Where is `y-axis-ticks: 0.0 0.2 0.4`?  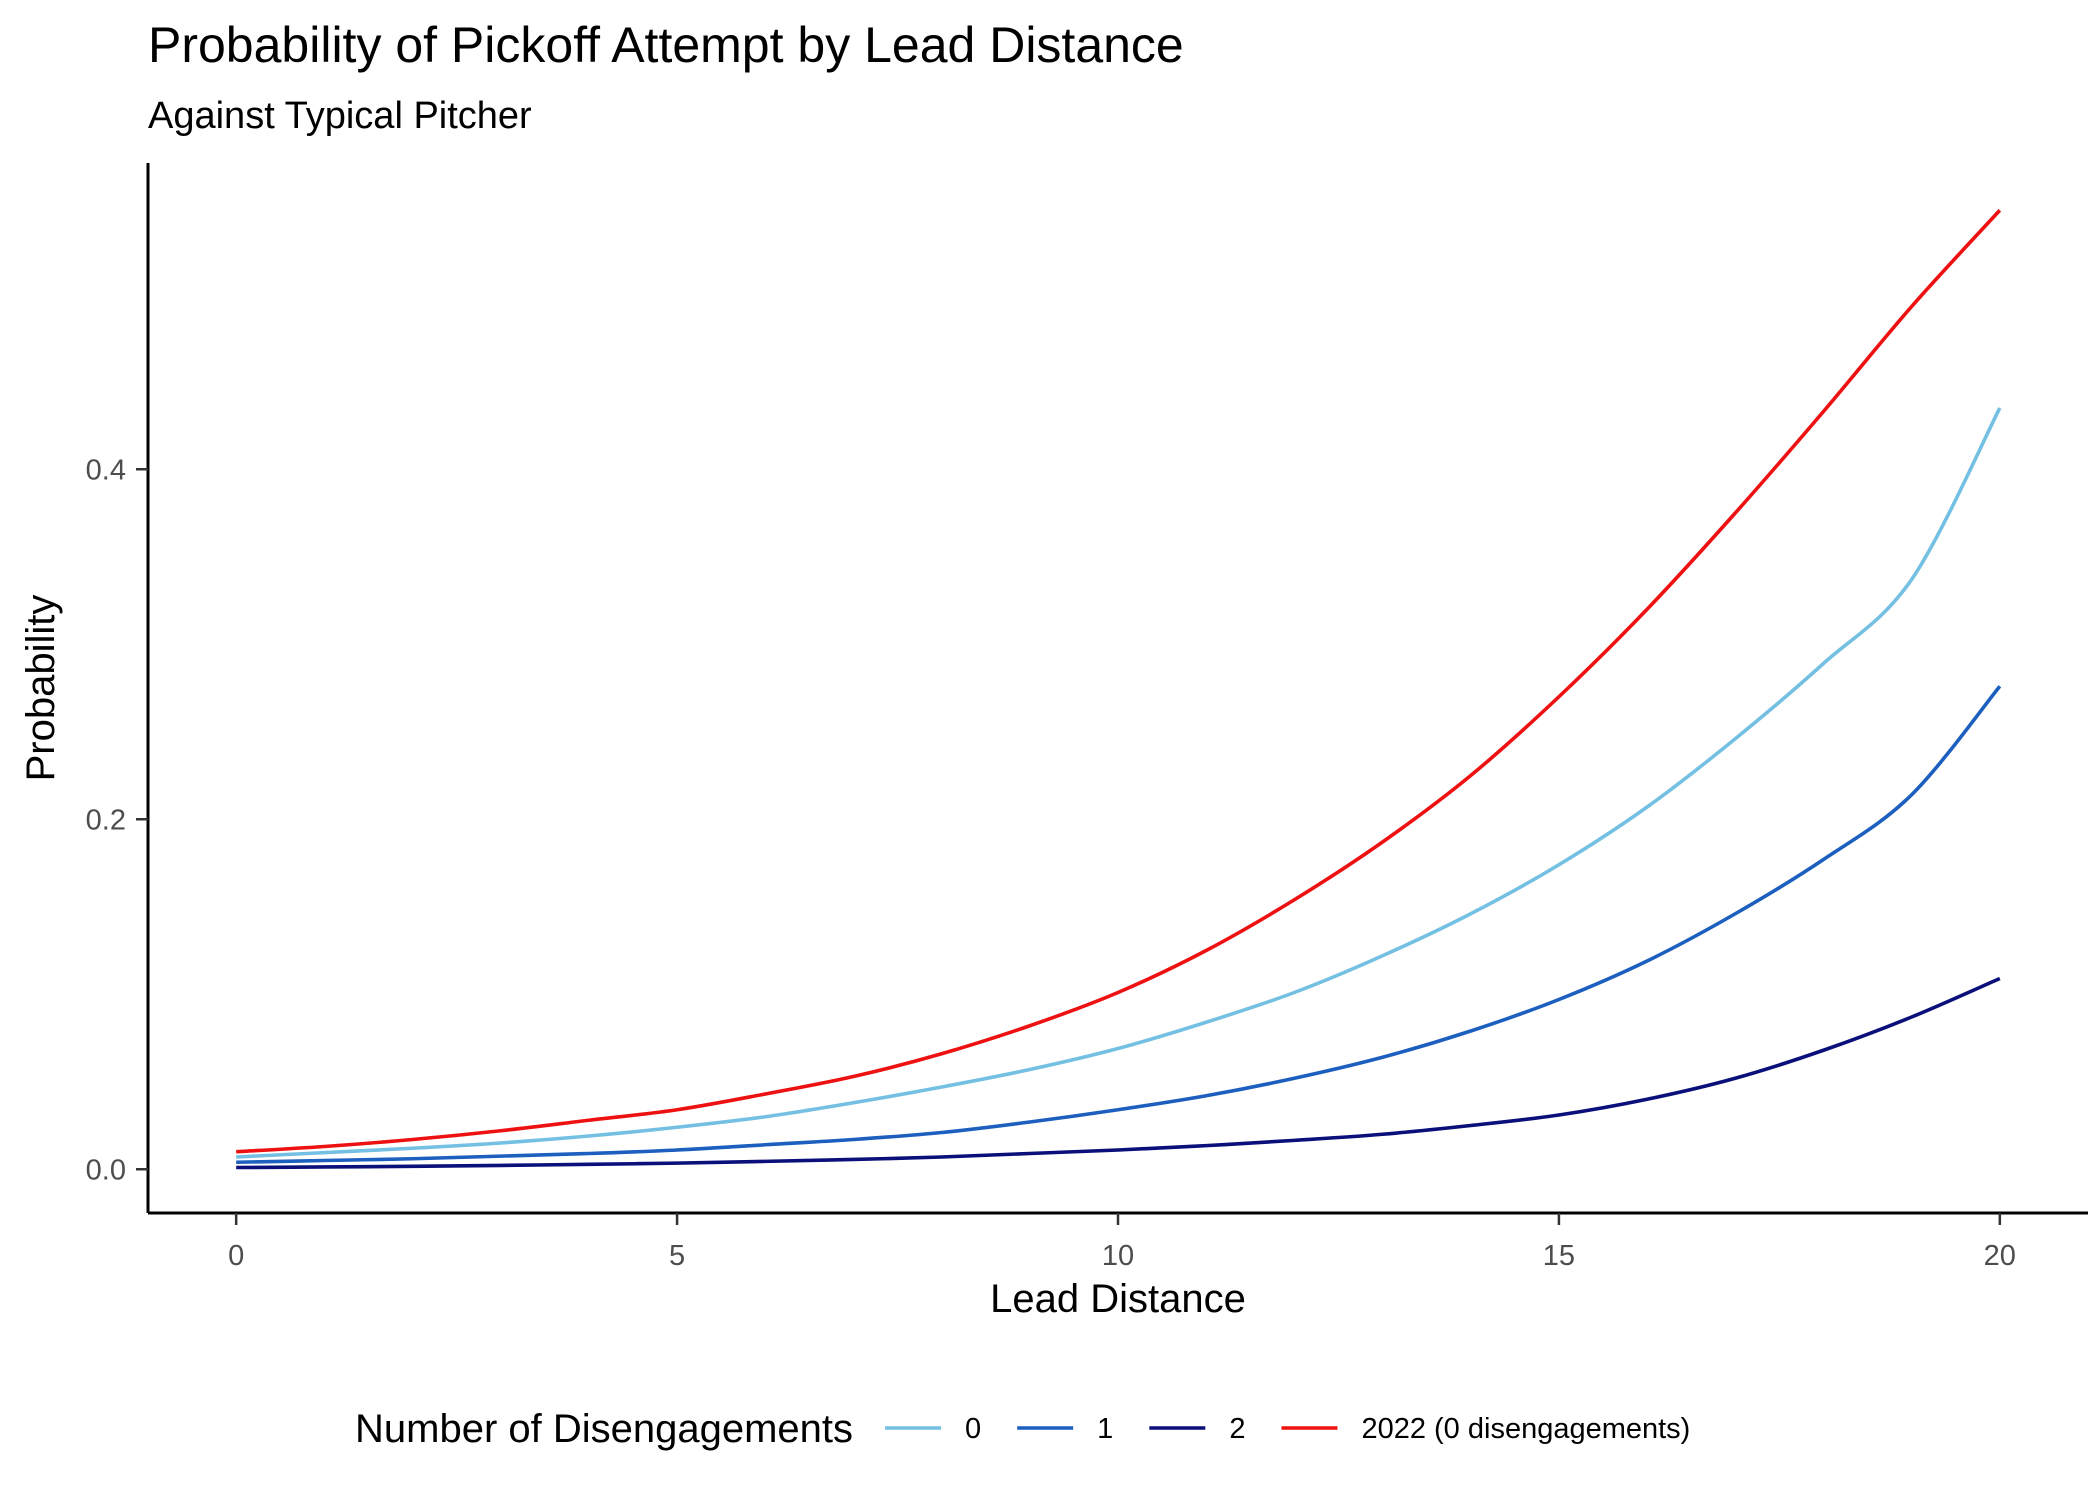
y-axis-ticks: 0.0 0.2 0.4 is located at coordinates (117, 820).